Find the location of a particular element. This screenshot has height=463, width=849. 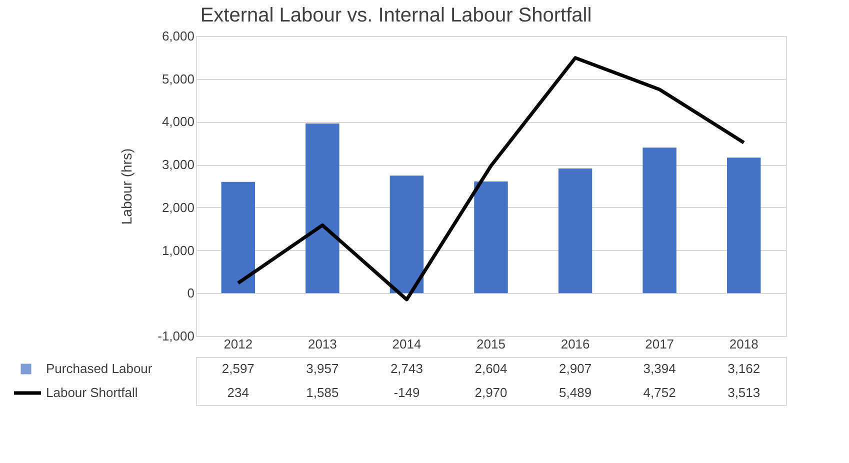

y-tick-label: 5,000 is located at coordinates (178, 78).